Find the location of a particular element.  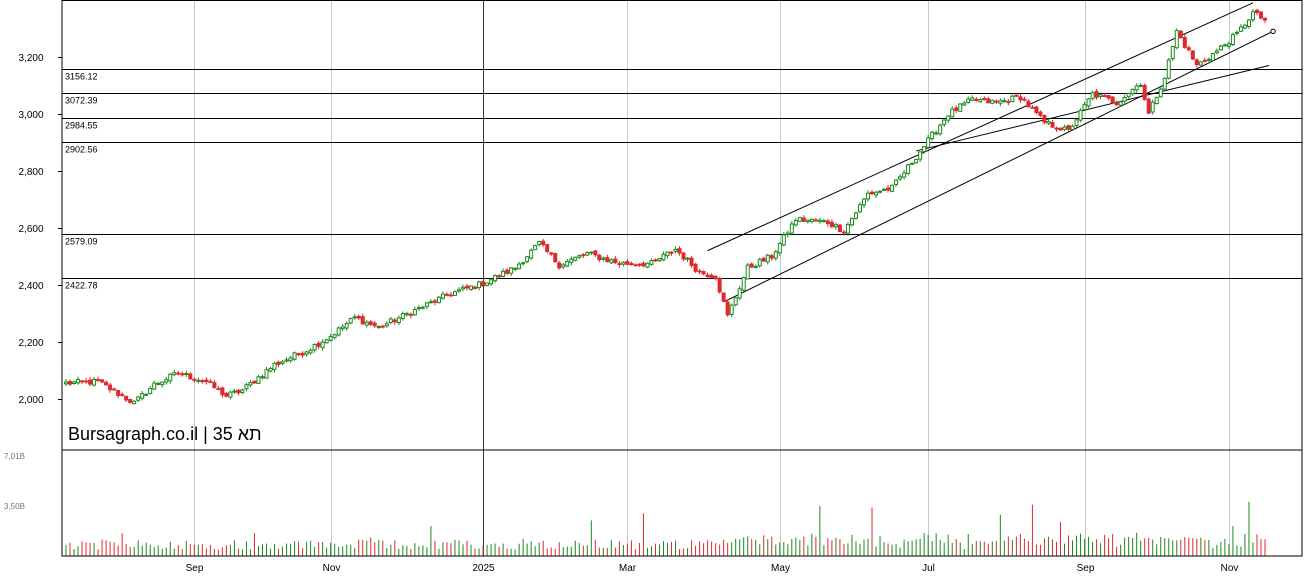

channel-handle is located at coordinates (1273, 31).